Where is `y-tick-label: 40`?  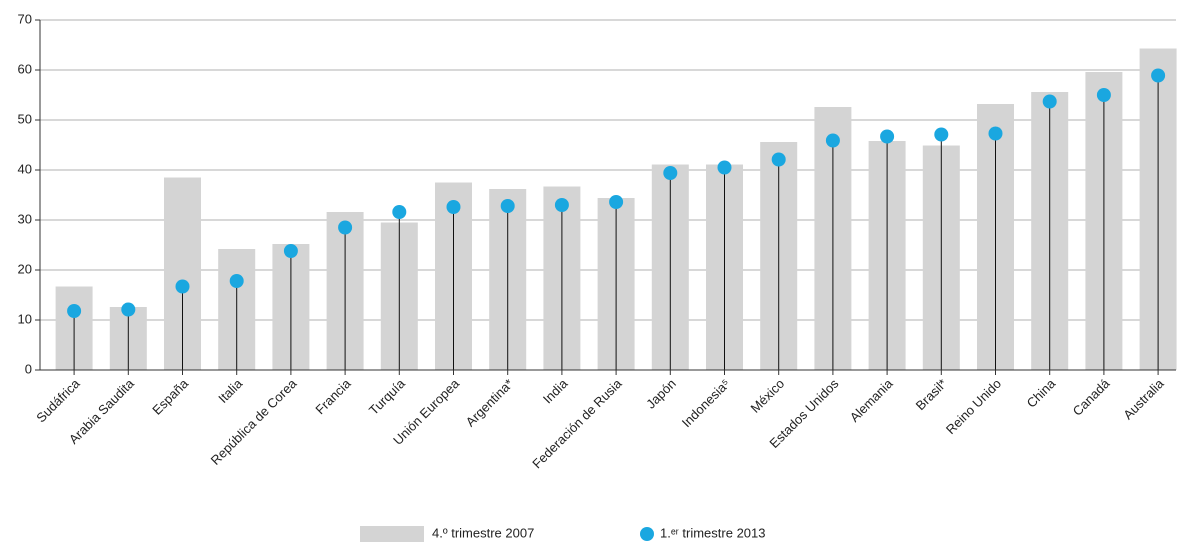 y-tick-label: 40 is located at coordinates (25, 168).